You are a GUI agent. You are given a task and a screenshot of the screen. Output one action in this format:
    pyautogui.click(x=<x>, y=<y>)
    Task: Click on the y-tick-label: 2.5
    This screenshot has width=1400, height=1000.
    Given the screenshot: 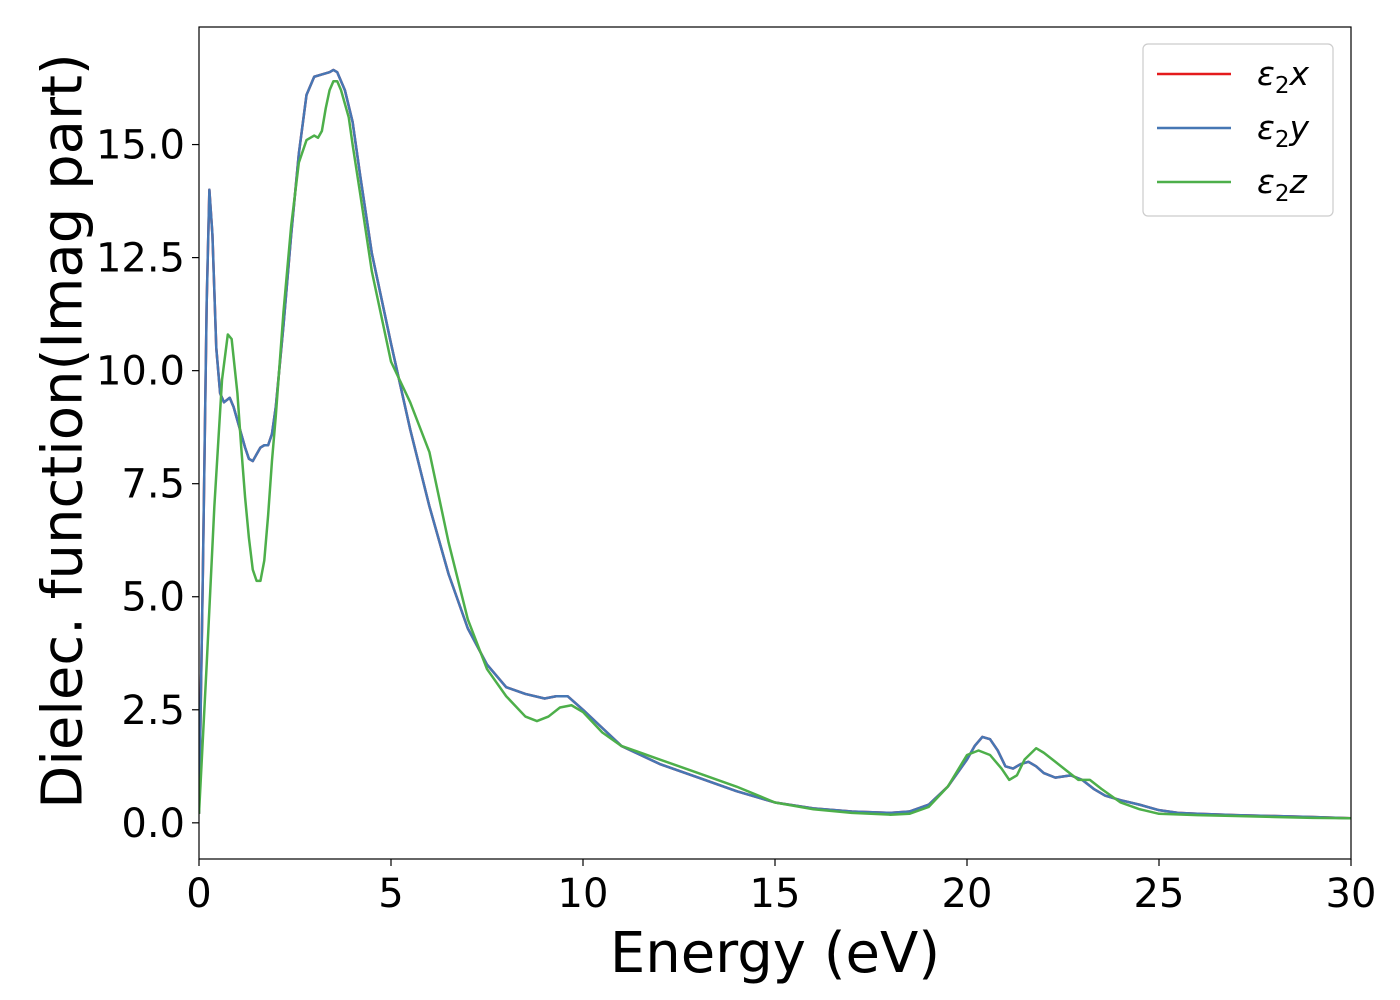 What is the action you would take?
    pyautogui.click(x=153, y=711)
    